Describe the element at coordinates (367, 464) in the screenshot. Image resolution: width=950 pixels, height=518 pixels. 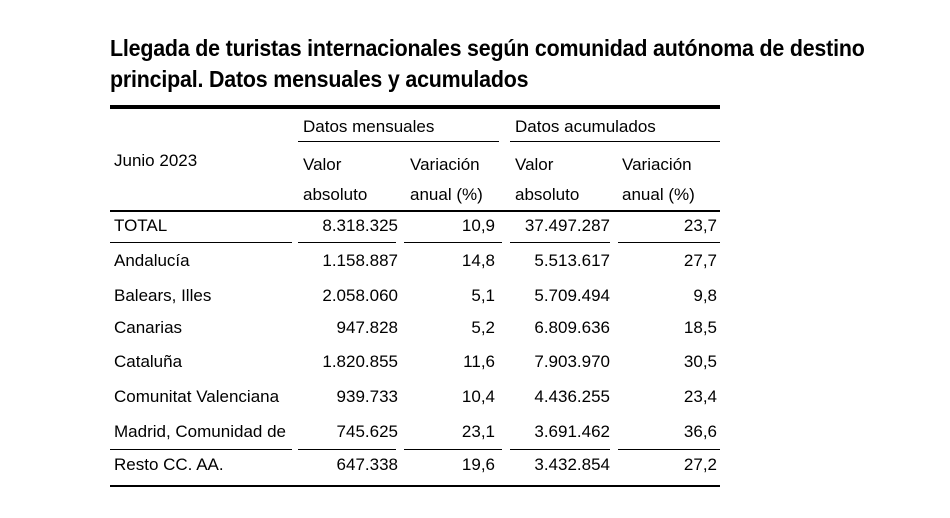
I see `row-monthly-value: 647.338` at that location.